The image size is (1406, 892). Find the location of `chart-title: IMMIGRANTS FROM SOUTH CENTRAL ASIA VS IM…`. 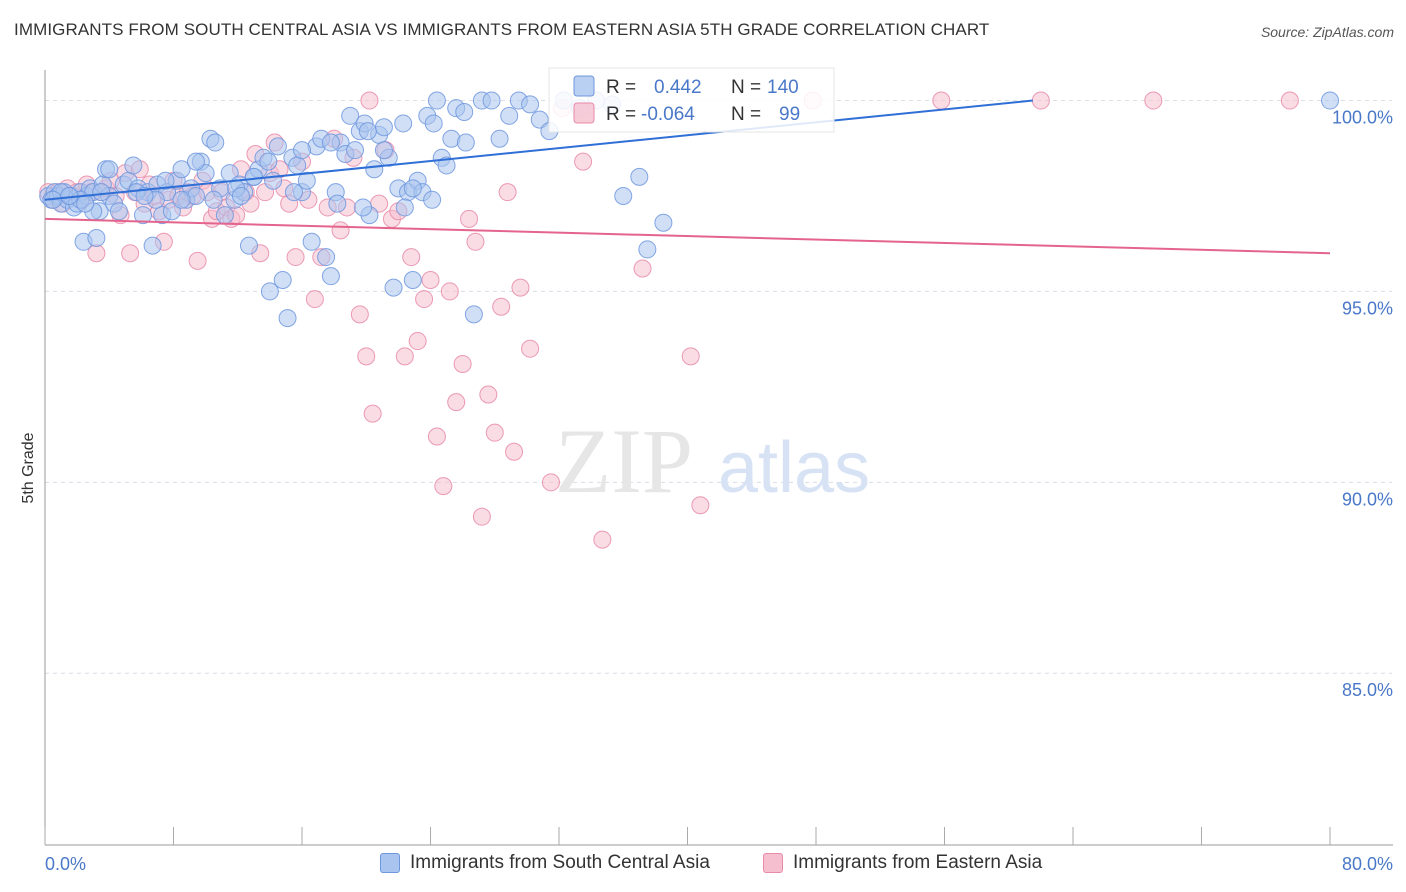

chart-title: IMMIGRANTS FROM SOUTH CENTRAL ASIA VS IM… is located at coordinates (502, 29).